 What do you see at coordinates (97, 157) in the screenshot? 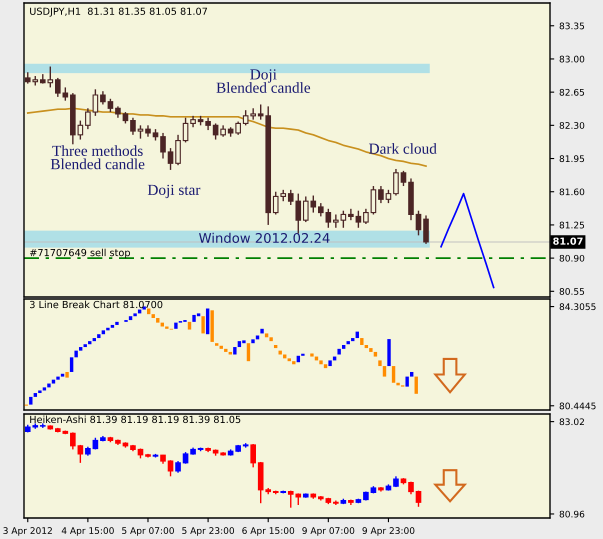
I see `annotation: Three methods Blended candle` at bounding box center [97, 157].